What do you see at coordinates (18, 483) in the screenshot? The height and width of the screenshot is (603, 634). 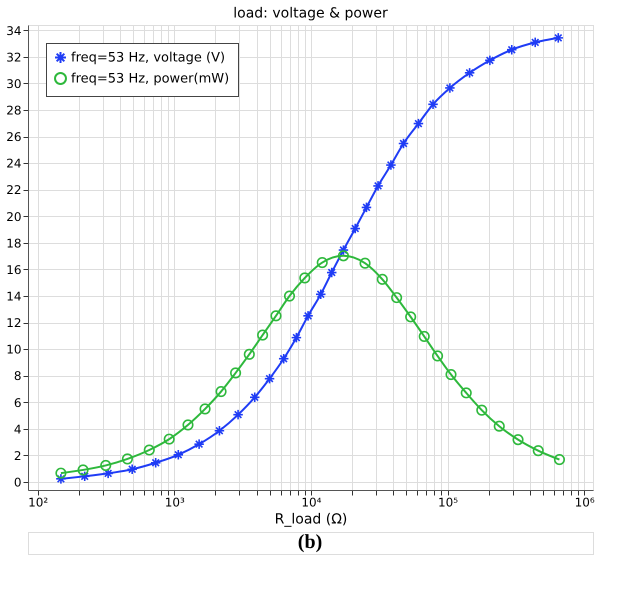 I see `y-tick-label: 0` at bounding box center [18, 483].